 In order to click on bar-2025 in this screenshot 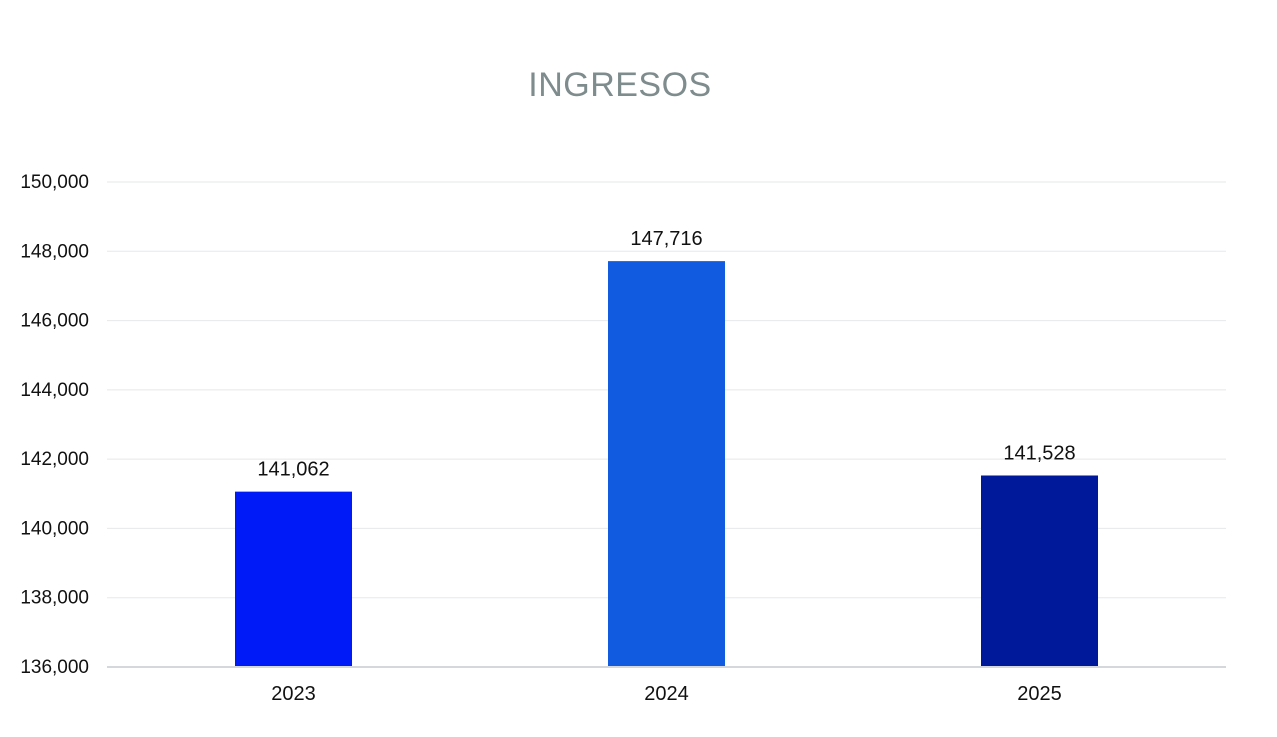, I will do `click(1039, 571)`.